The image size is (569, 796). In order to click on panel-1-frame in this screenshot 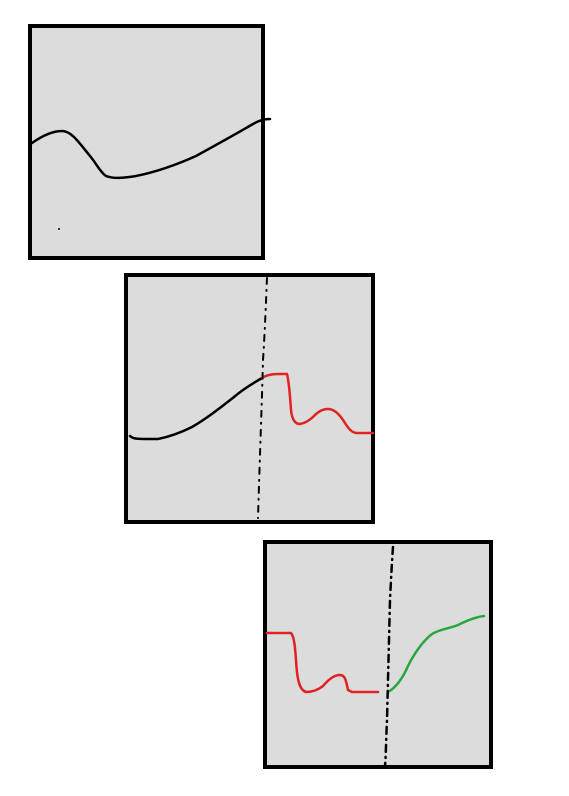, I will do `click(146, 142)`.